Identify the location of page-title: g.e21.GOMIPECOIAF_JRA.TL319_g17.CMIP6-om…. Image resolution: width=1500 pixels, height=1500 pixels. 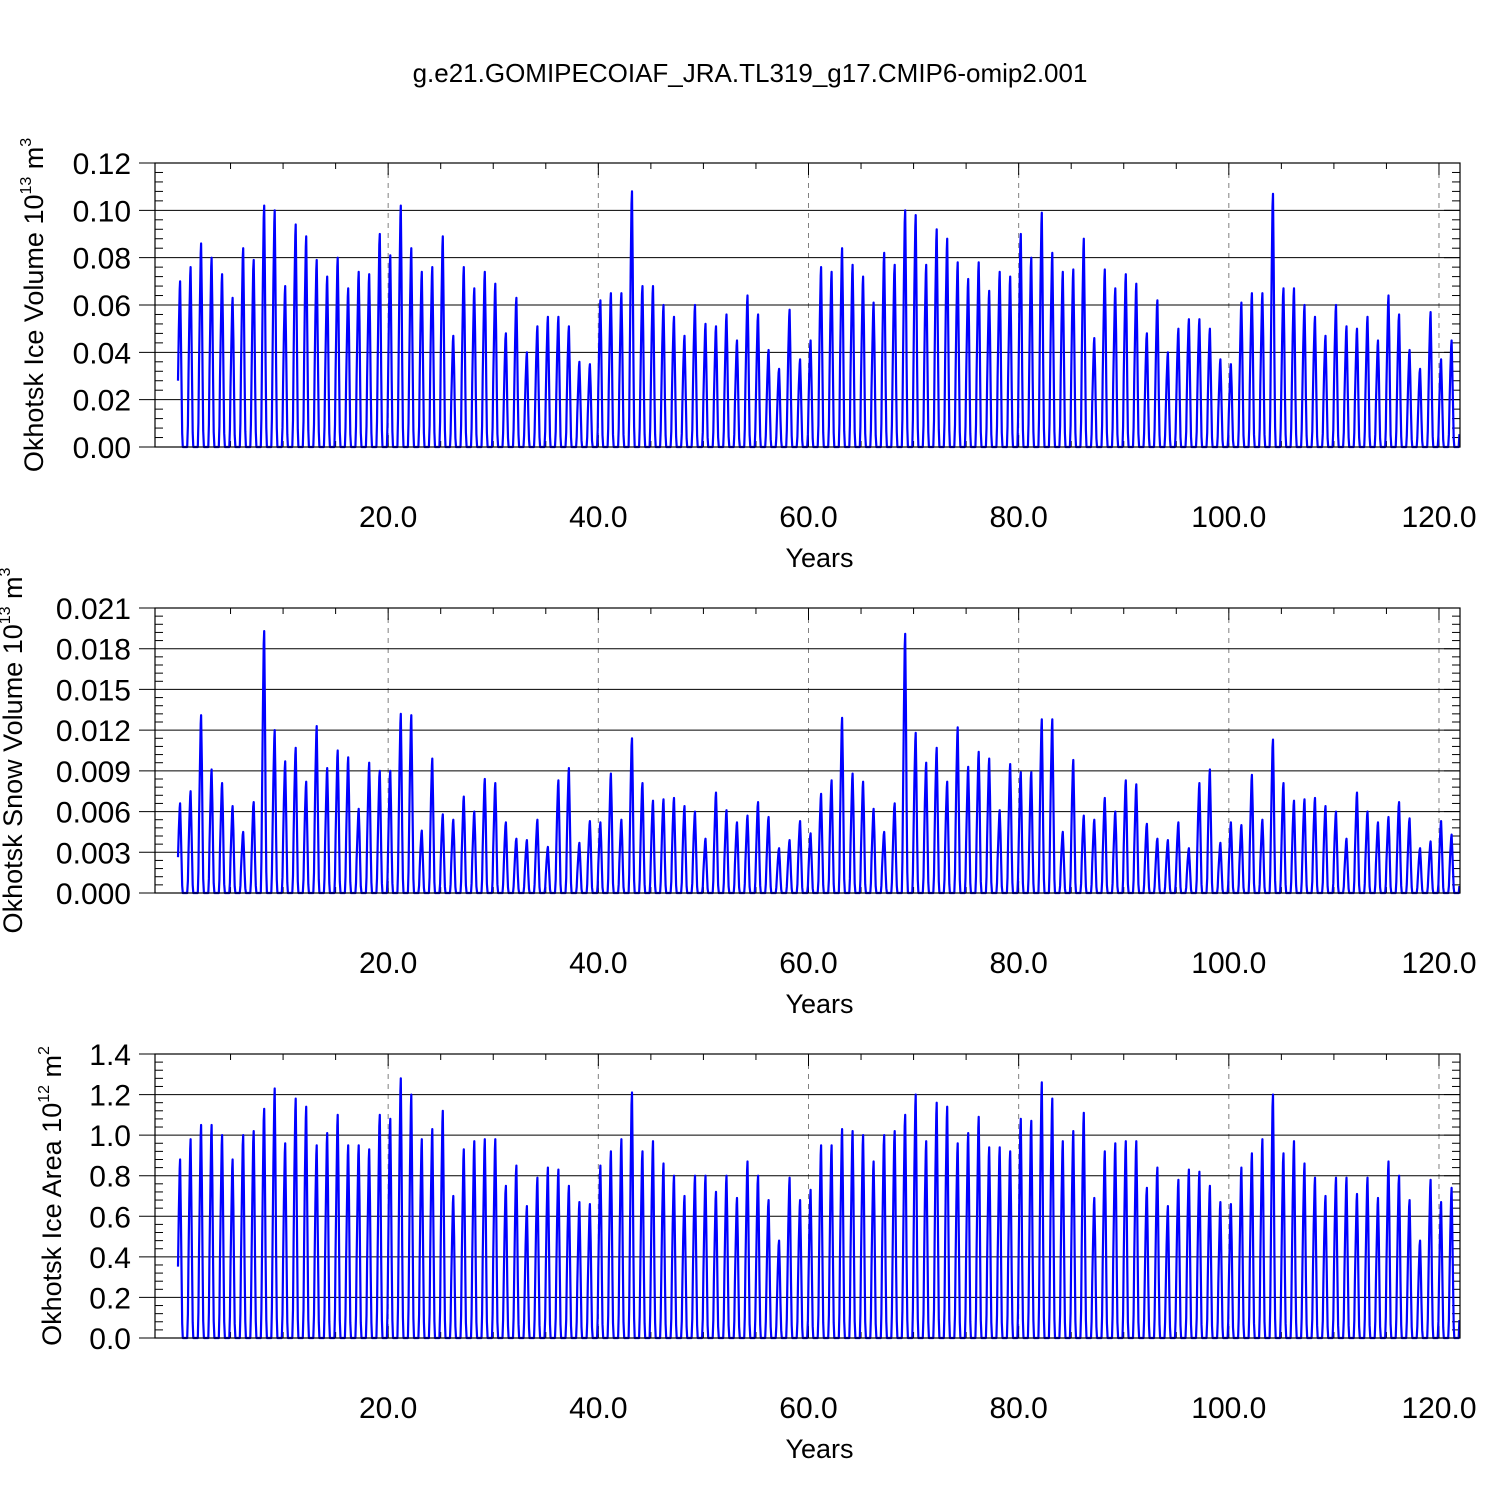
(750, 73).